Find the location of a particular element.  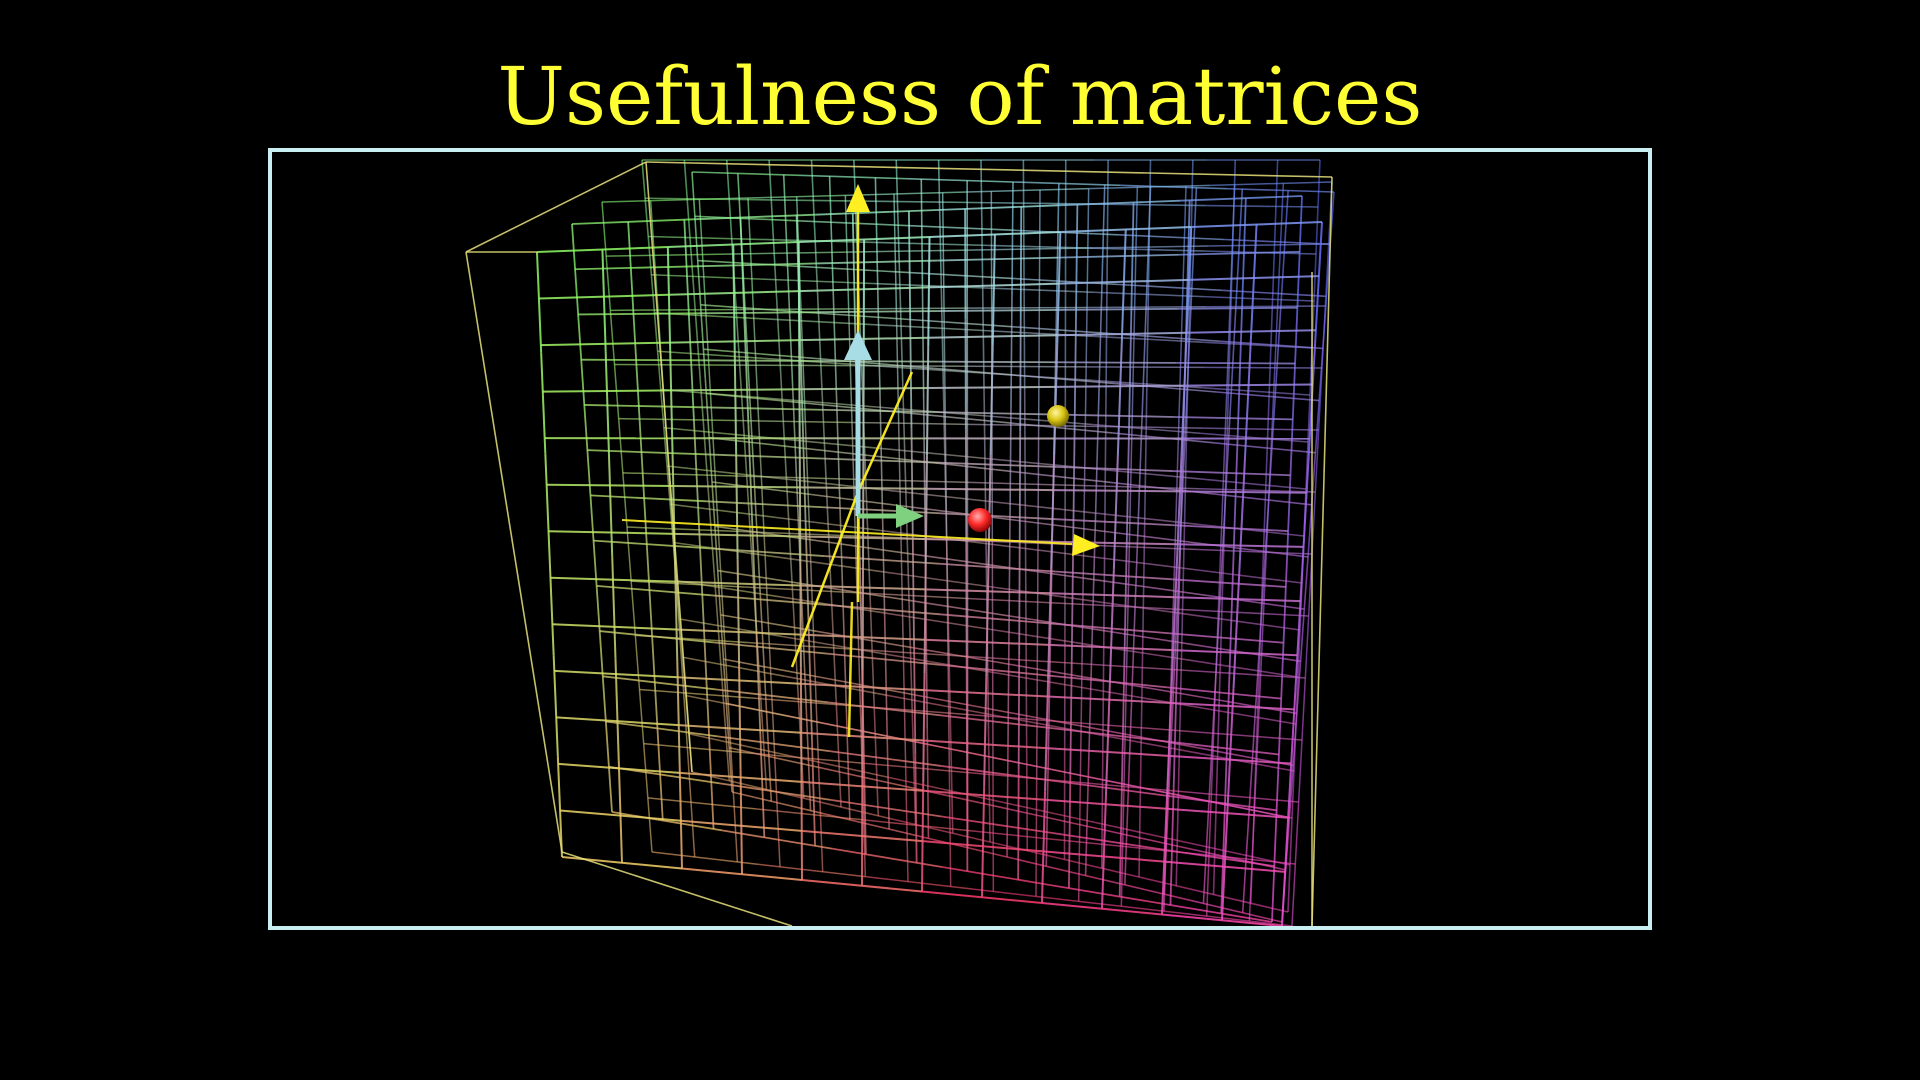

y-axis is located at coordinates (825, 579).